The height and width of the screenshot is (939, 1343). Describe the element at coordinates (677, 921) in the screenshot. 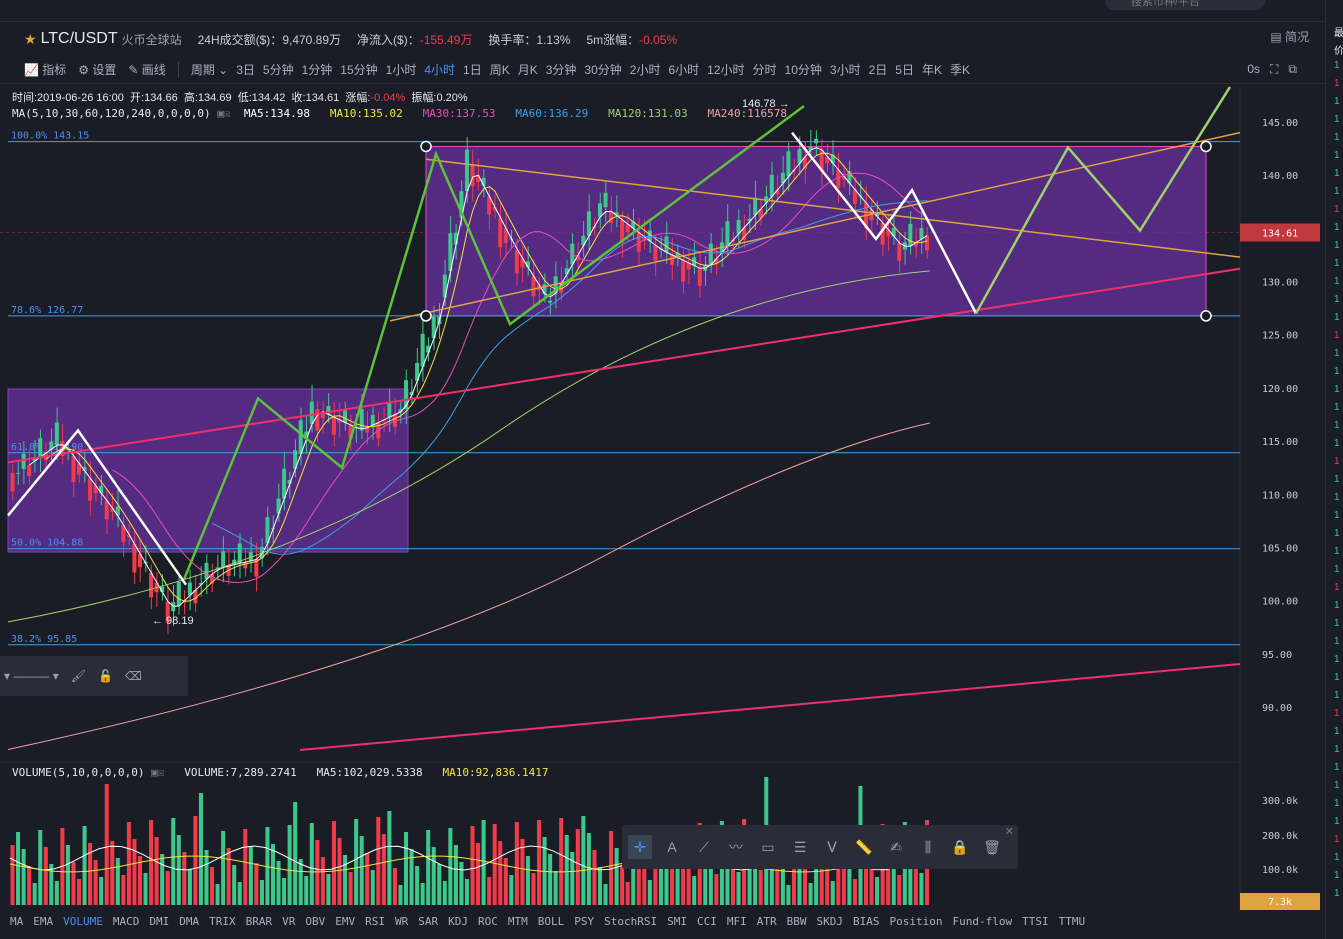

I see `indicator-tab-smi: SMI` at that location.